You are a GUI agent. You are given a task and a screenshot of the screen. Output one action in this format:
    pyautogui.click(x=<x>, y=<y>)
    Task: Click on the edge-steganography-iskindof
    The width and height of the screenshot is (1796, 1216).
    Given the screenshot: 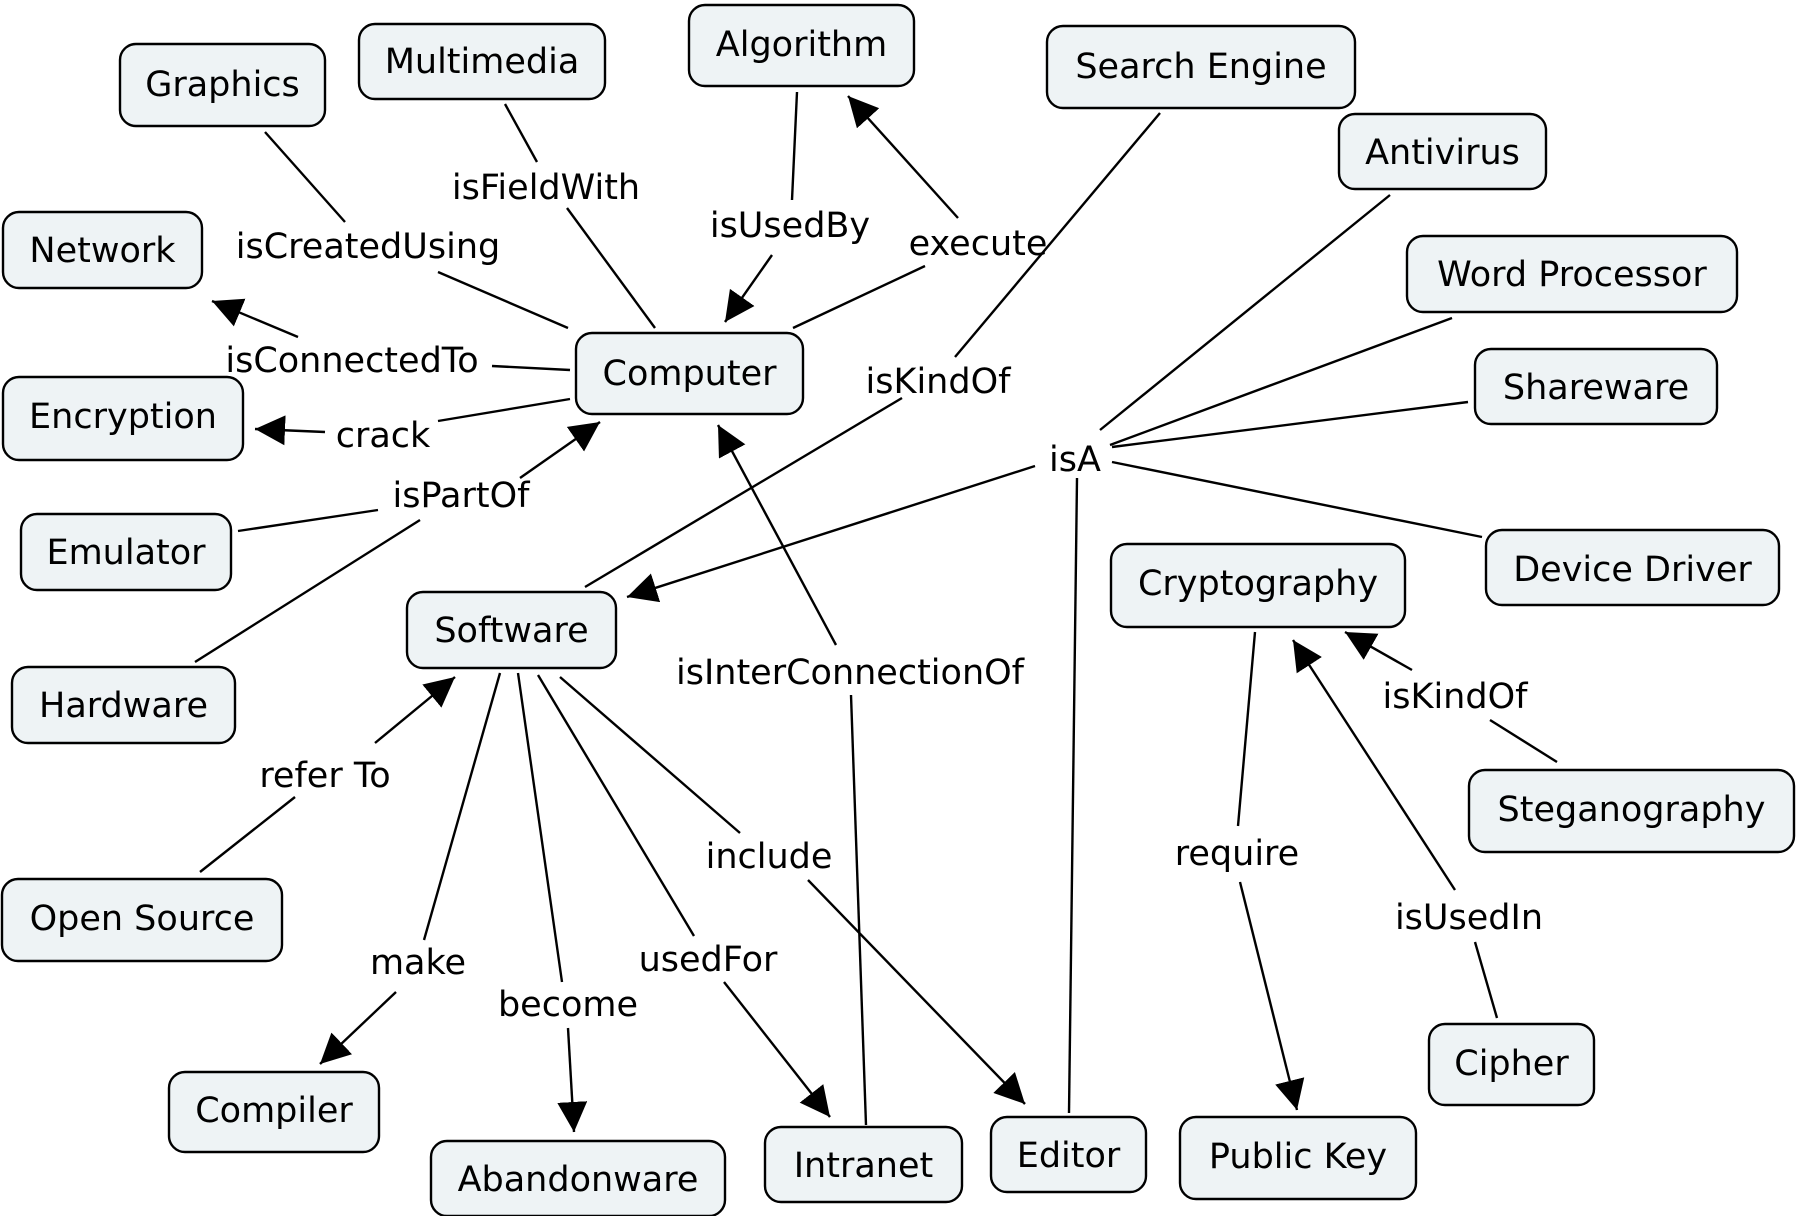 What is the action you would take?
    pyautogui.click(x=1523, y=741)
    